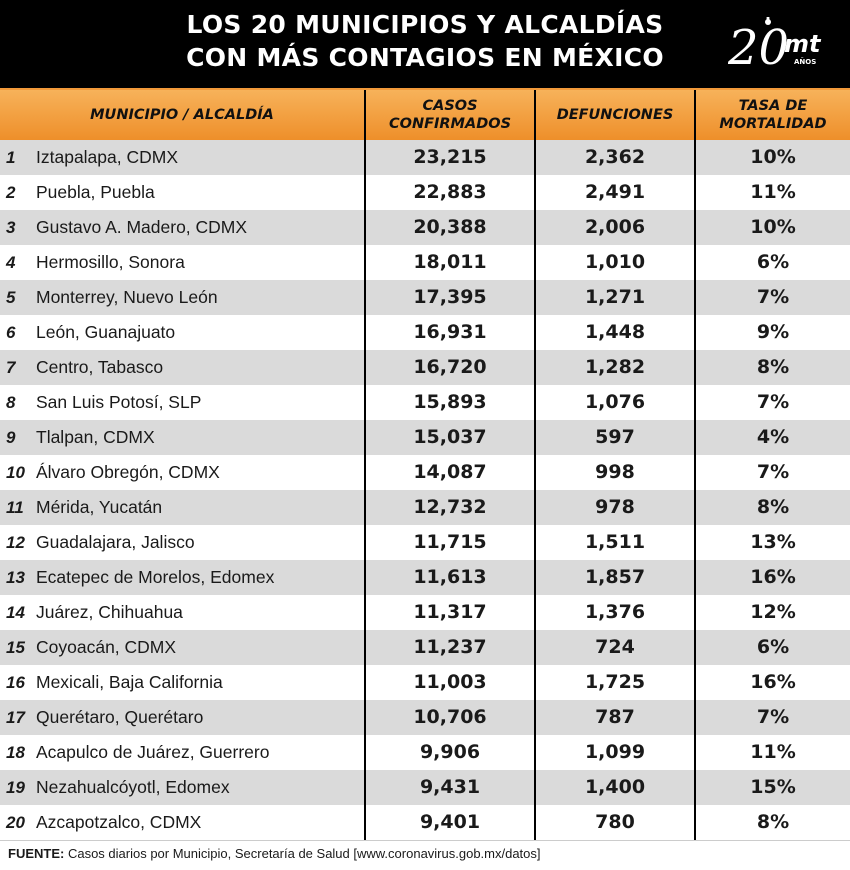 This screenshot has width=850, height=870. Describe the element at coordinates (773, 787) in the screenshot. I see `row-tasa: 15%` at that location.